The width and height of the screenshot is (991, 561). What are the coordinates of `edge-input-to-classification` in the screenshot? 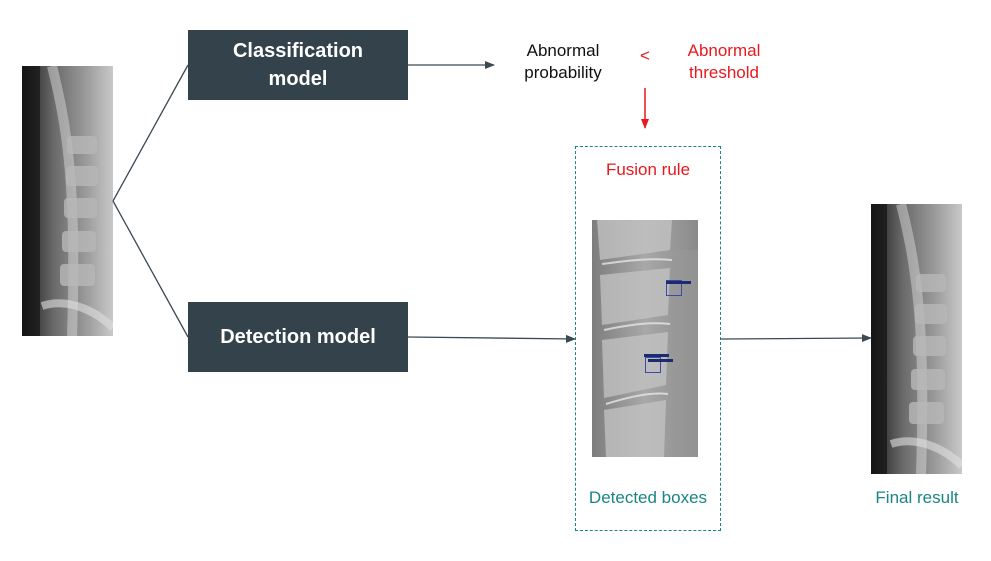 It's located at (150, 133).